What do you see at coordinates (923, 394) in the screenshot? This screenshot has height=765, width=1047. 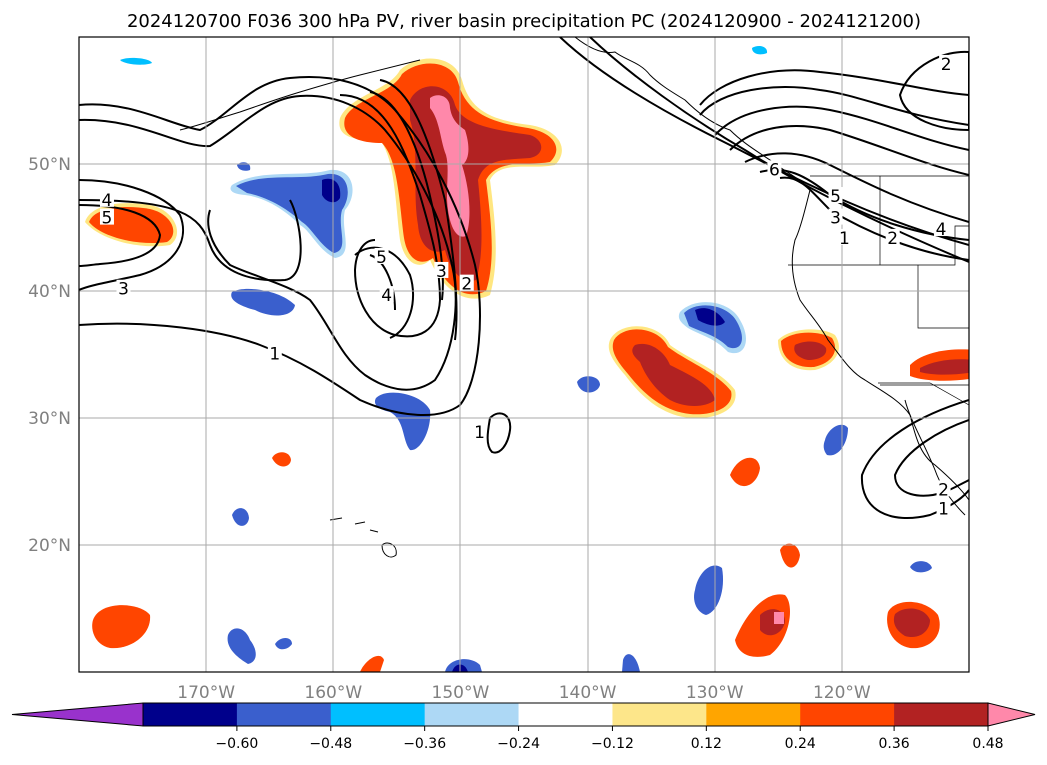 I see `border-us-mexico` at bounding box center [923, 394].